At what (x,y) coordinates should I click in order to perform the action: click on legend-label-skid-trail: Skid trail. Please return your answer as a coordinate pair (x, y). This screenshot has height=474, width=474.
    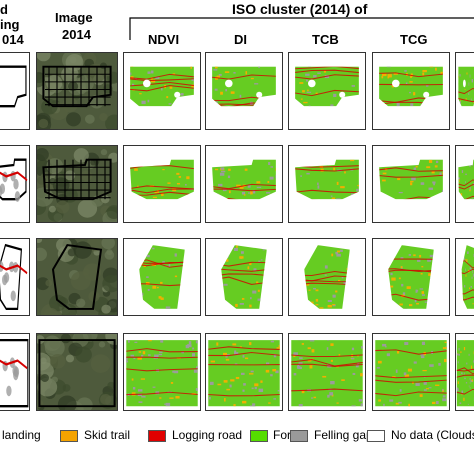
    Looking at the image, I should click on (107, 435).